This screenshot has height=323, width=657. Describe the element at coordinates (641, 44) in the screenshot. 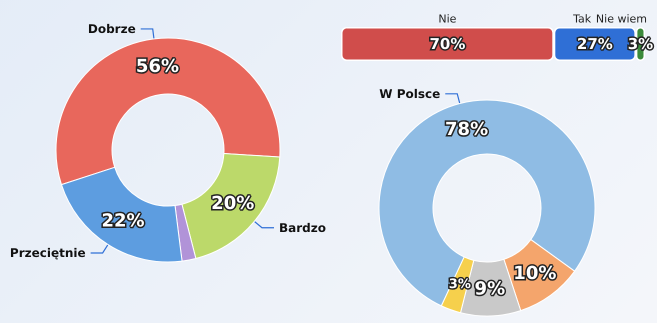

I see `data-label: 3%` at that location.